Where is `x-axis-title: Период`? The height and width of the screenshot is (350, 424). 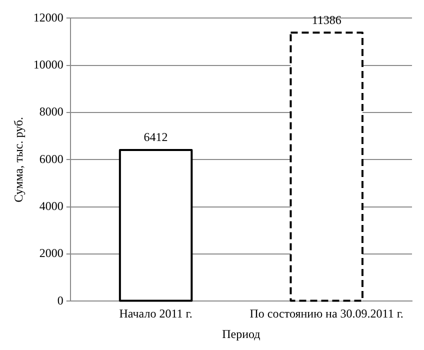 x-axis-title: Период is located at coordinates (241, 333).